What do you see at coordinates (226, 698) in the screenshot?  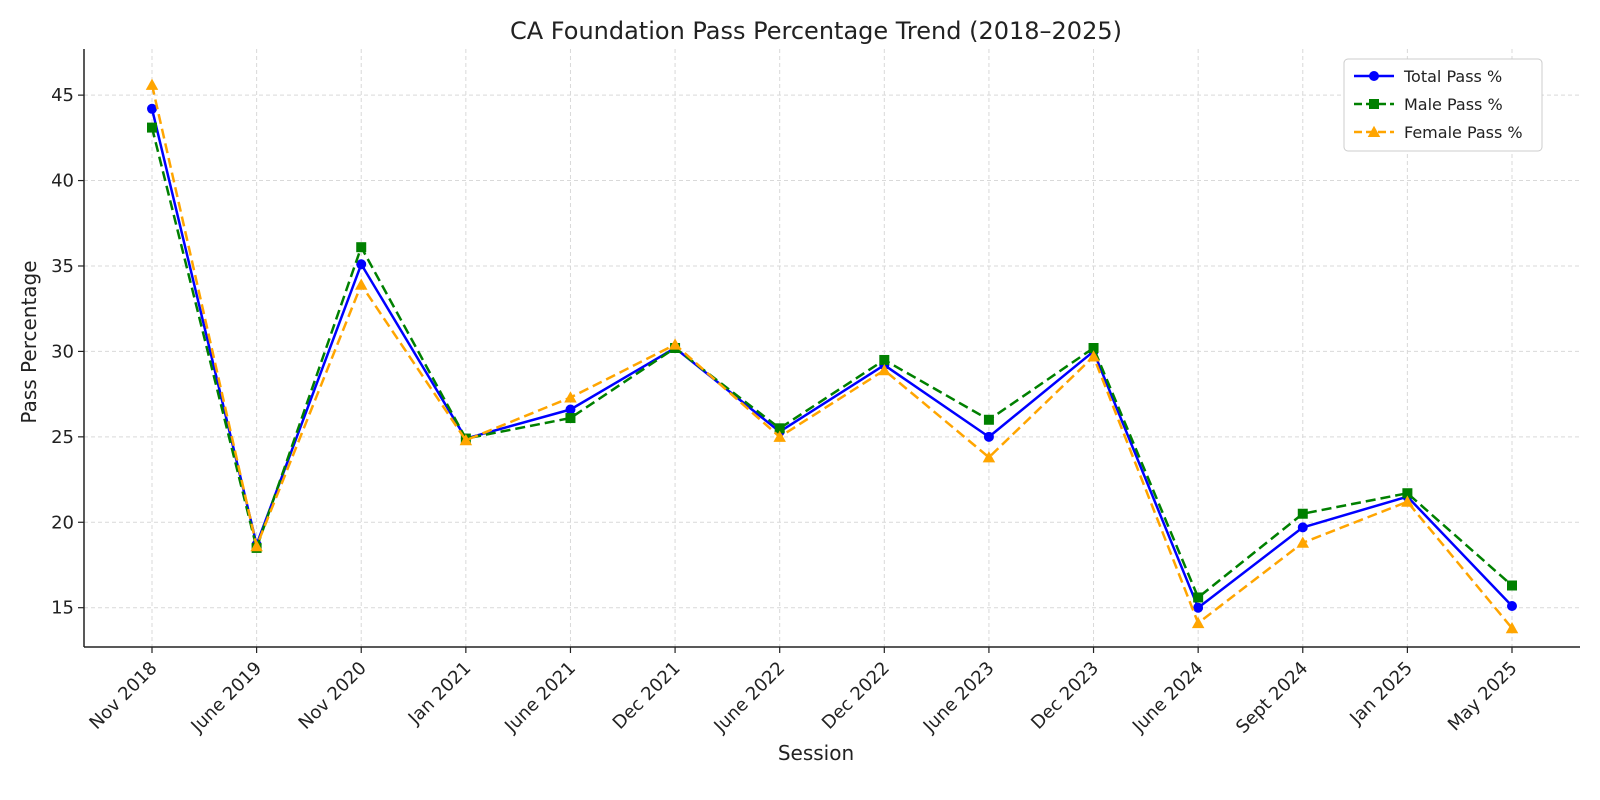 I see `x-tick-label: June 2019` at bounding box center [226, 698].